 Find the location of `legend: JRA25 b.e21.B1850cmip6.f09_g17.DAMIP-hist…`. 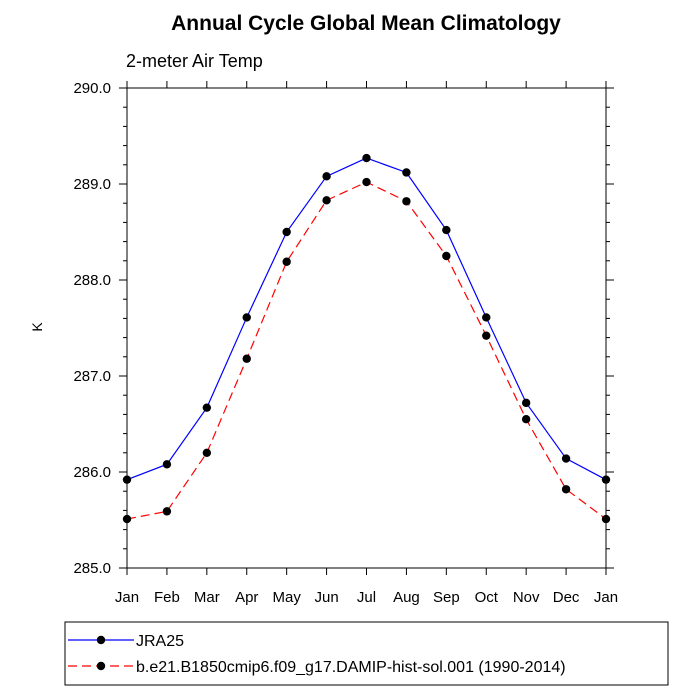

legend: JRA25 b.e21.B1850cmip6.f09_g17.DAMIP-hist… is located at coordinates (317, 654).